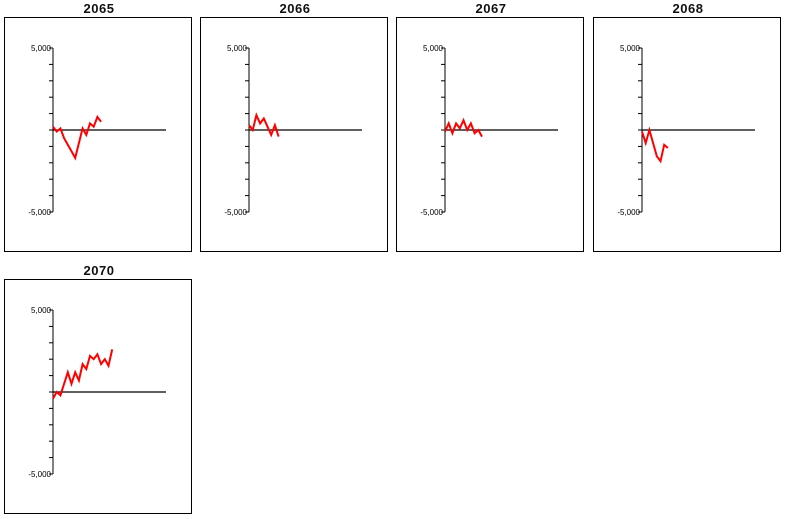  I want to click on chart-panel-3: 5,000 -5,000, so click(687, 134).